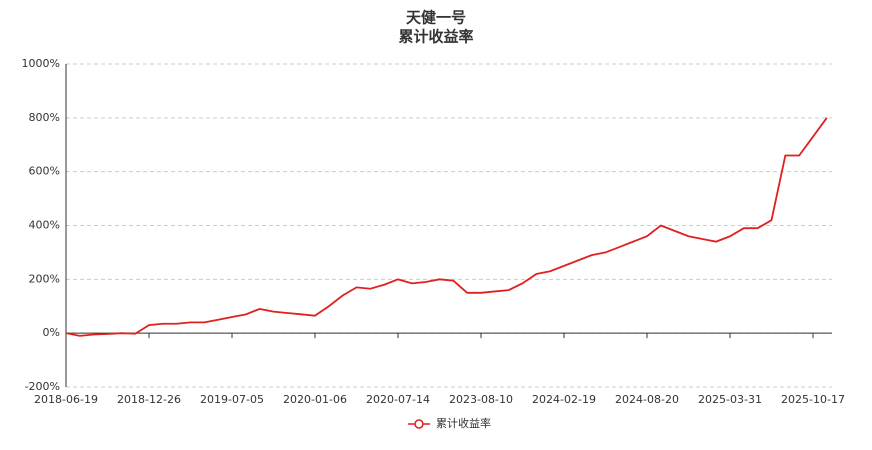 This screenshot has height=450, width=872. Describe the element at coordinates (315, 399) in the screenshot. I see `x-tick-label: 2020-01-06` at that location.